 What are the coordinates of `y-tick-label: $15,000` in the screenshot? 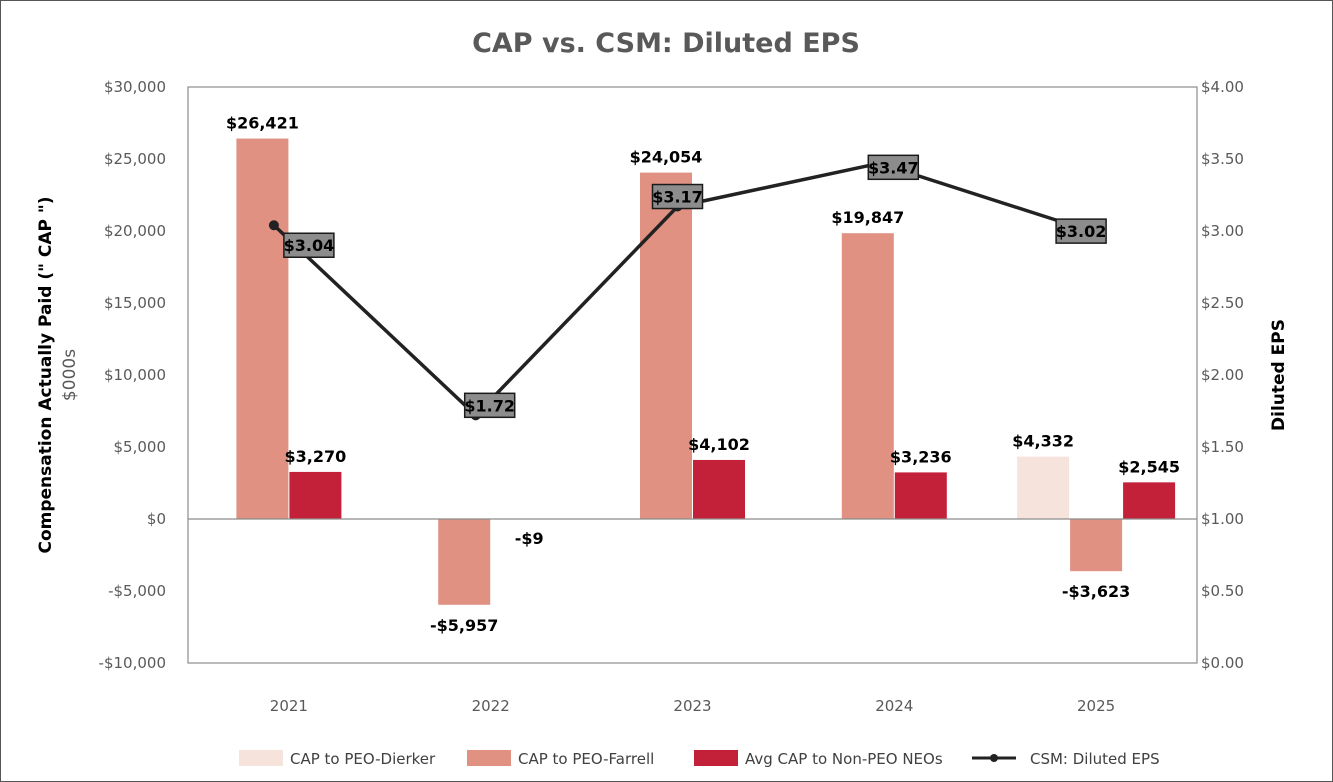 It's located at (135, 303).